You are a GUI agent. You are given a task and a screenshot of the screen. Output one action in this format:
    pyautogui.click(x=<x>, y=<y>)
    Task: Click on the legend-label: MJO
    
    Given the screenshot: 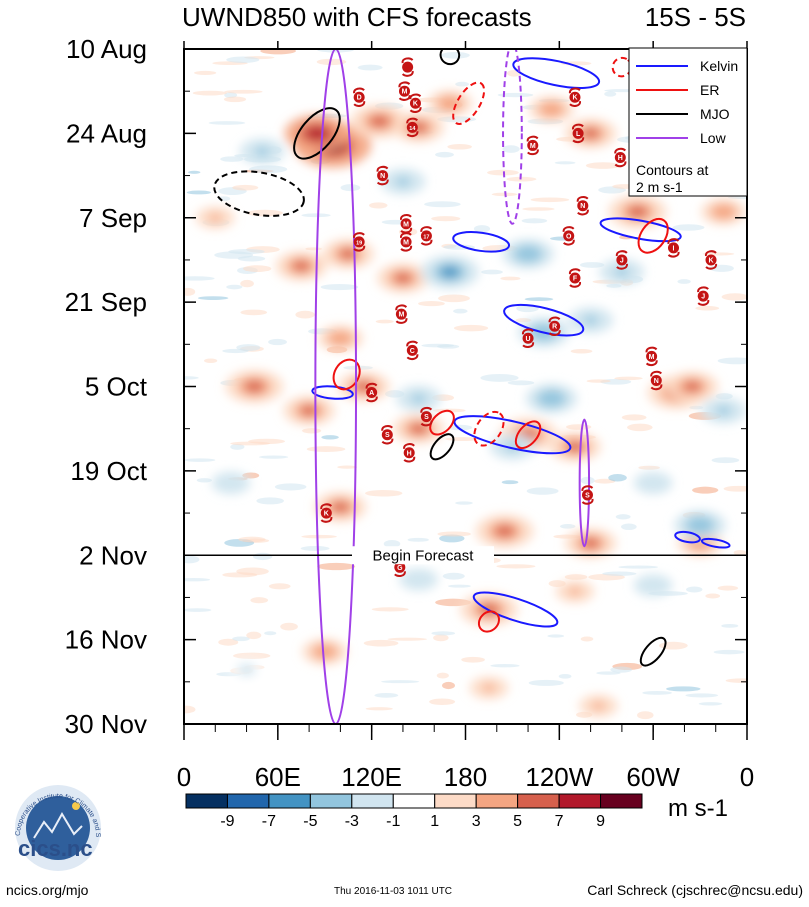 What is the action you would take?
    pyautogui.click(x=715, y=114)
    